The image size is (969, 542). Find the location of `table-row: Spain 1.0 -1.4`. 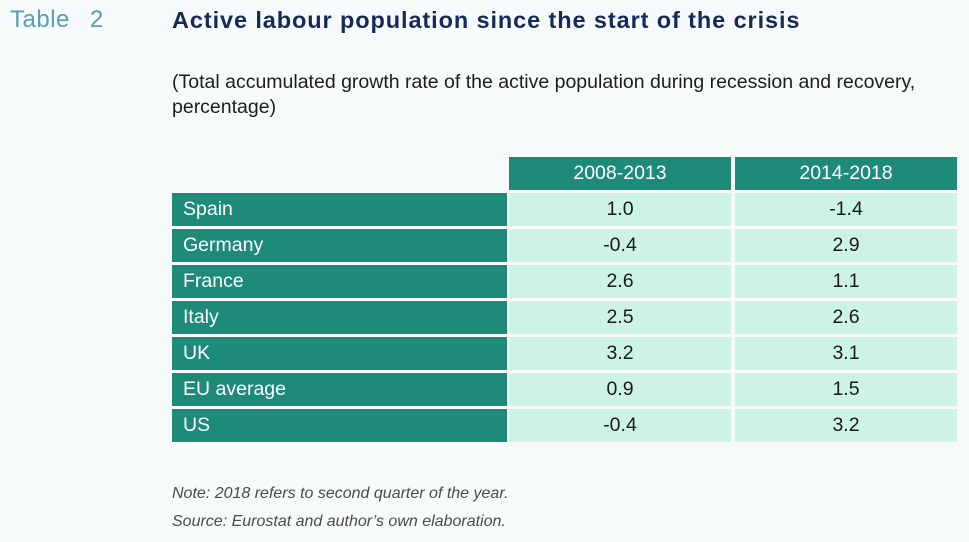

table-row: Spain 1.0 -1.4 is located at coordinates (564, 209).